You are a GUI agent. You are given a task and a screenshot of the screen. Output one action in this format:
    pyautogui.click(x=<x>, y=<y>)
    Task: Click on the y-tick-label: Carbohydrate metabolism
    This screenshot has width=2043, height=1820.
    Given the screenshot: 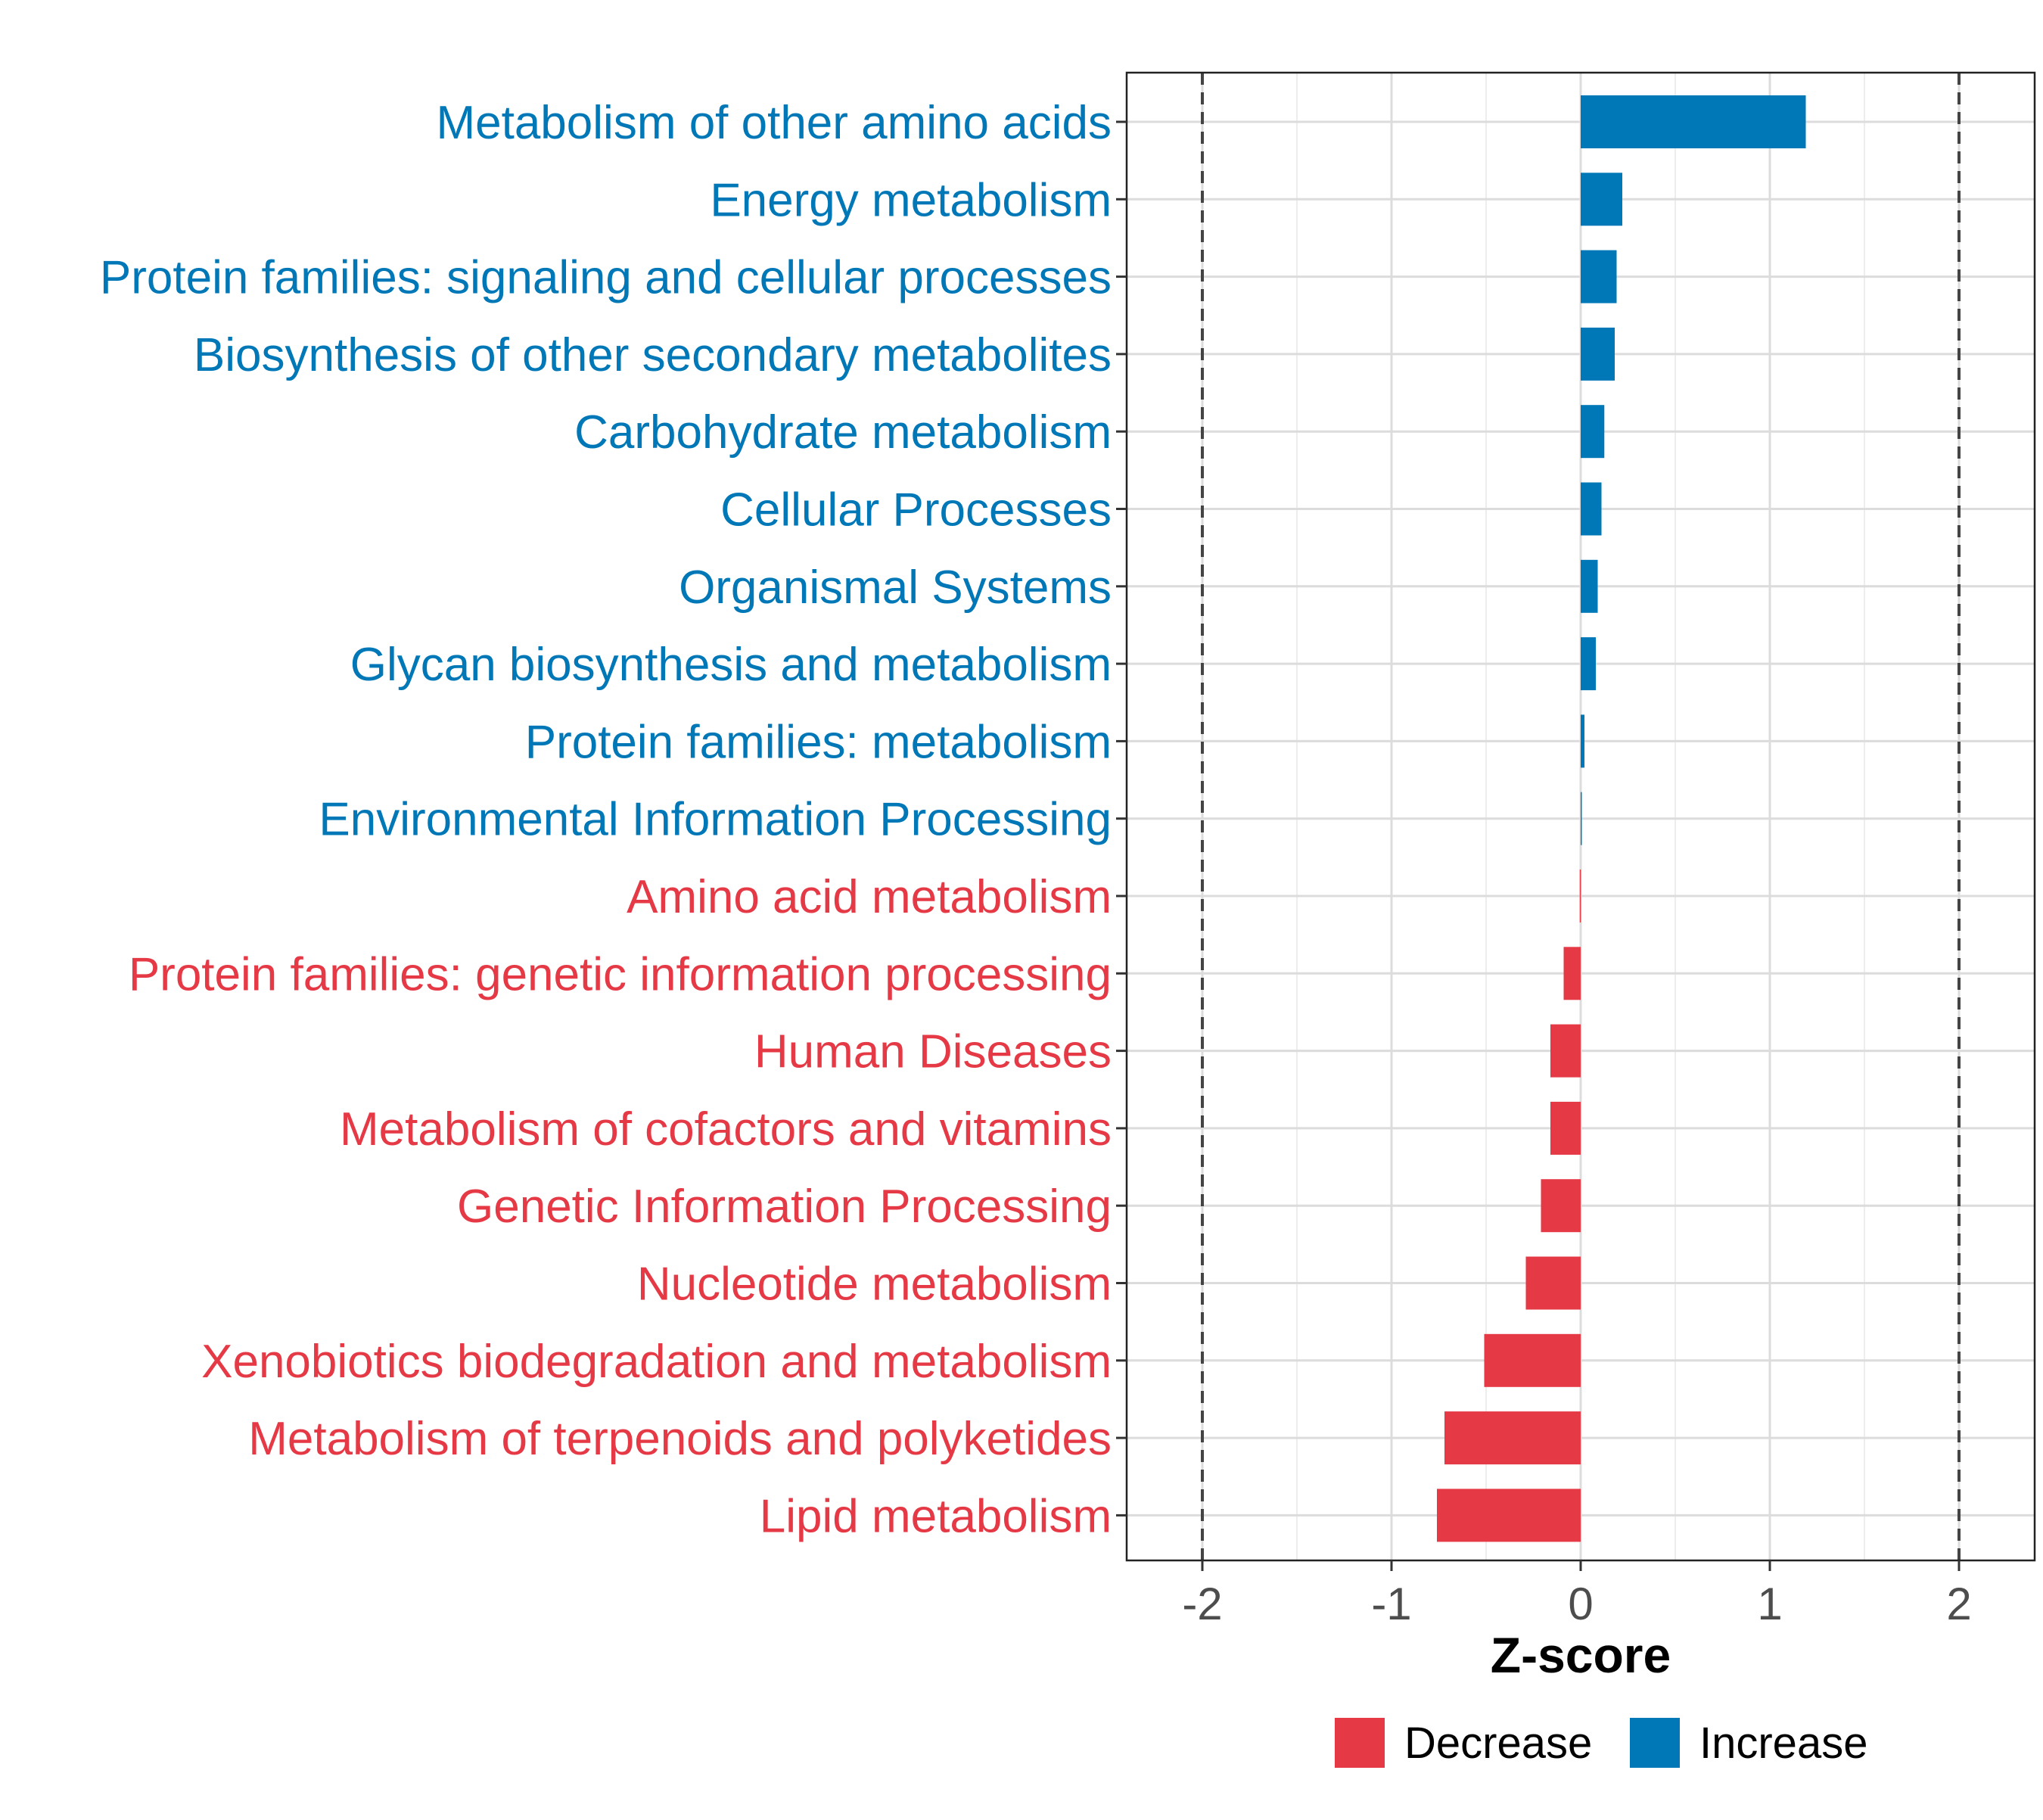 What is the action you would take?
    pyautogui.click(x=843, y=432)
    